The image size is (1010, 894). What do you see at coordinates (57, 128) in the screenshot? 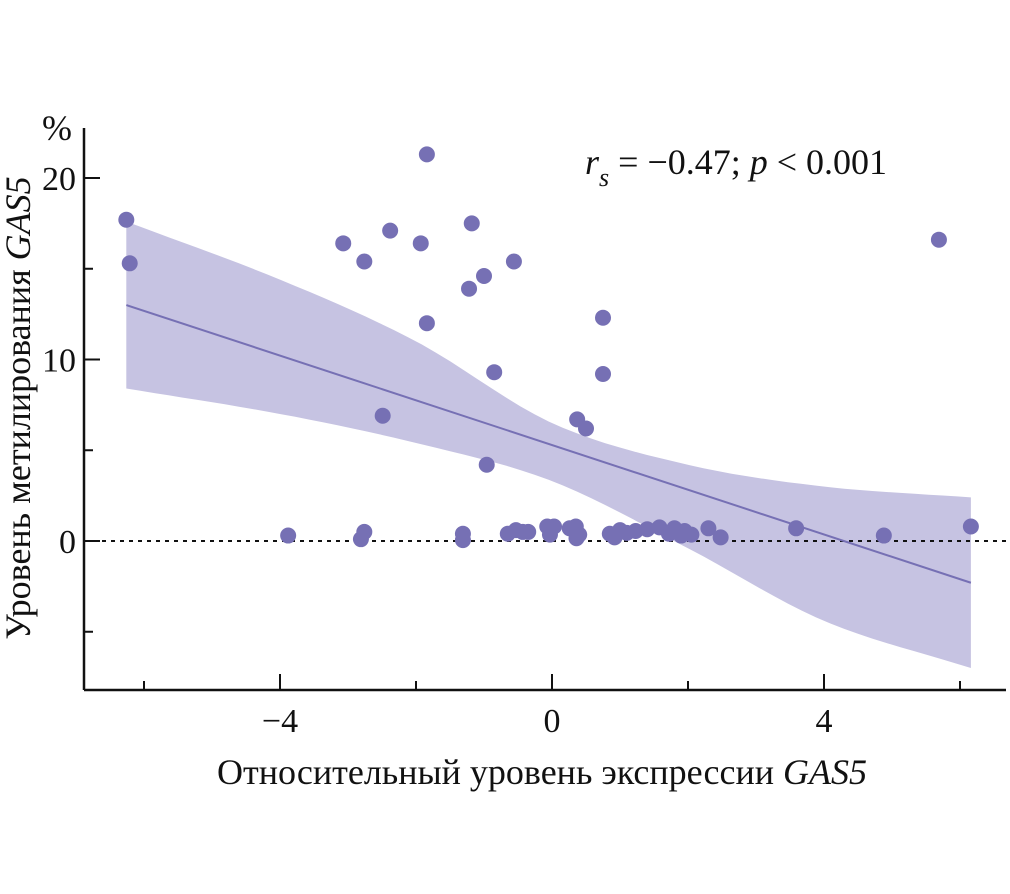
I see `y-unit-label: %` at bounding box center [57, 128].